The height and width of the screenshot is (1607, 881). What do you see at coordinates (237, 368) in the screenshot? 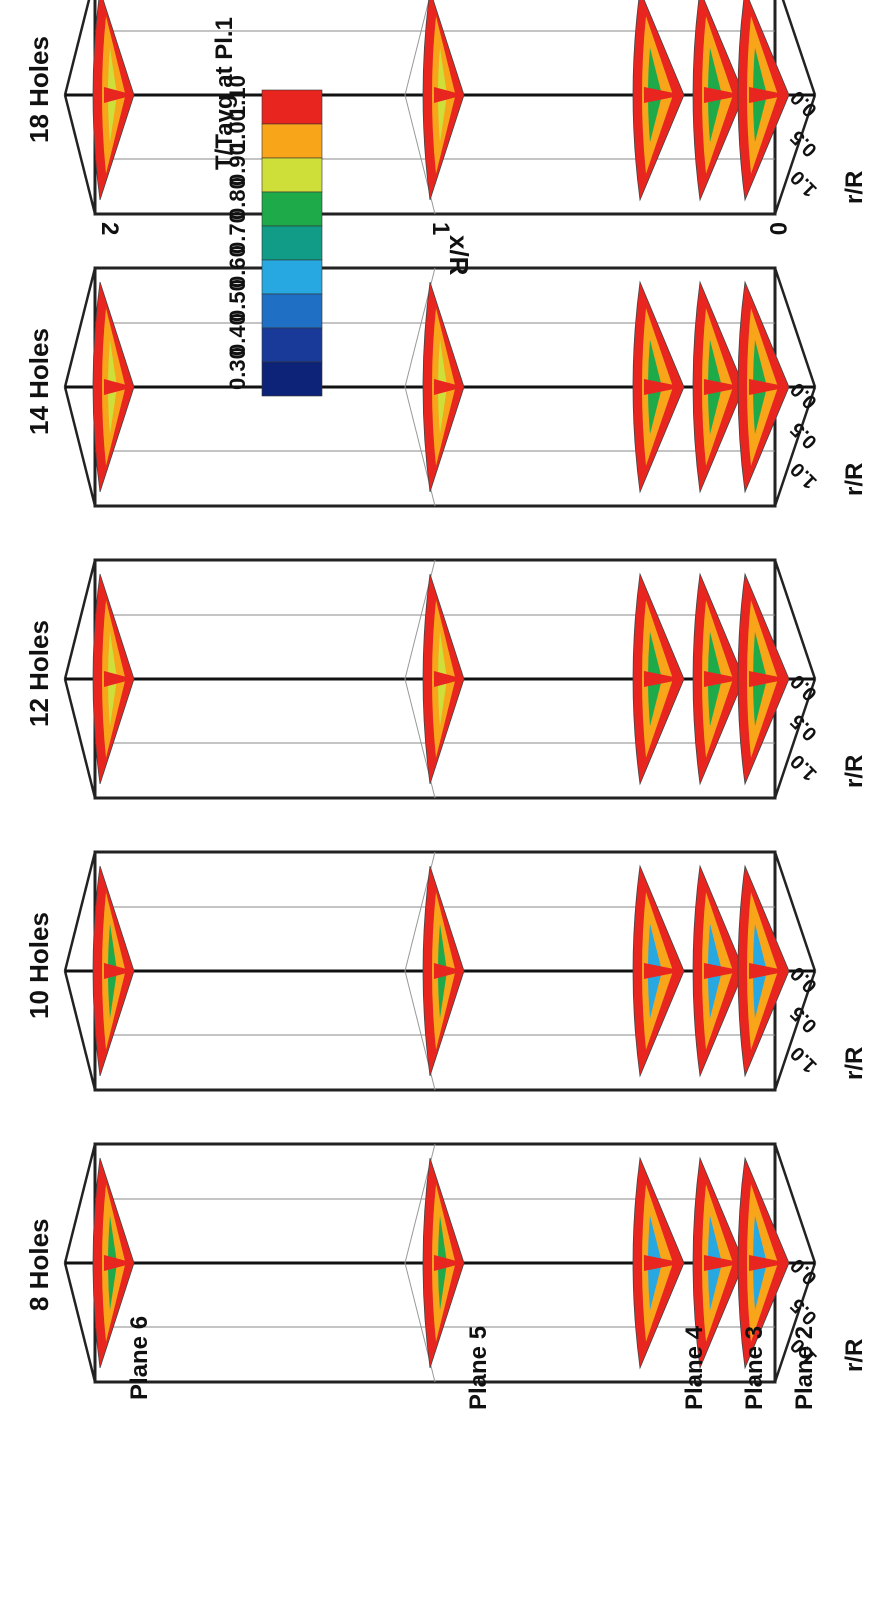
I see `colorbar-level-8: 0.30` at bounding box center [237, 368].